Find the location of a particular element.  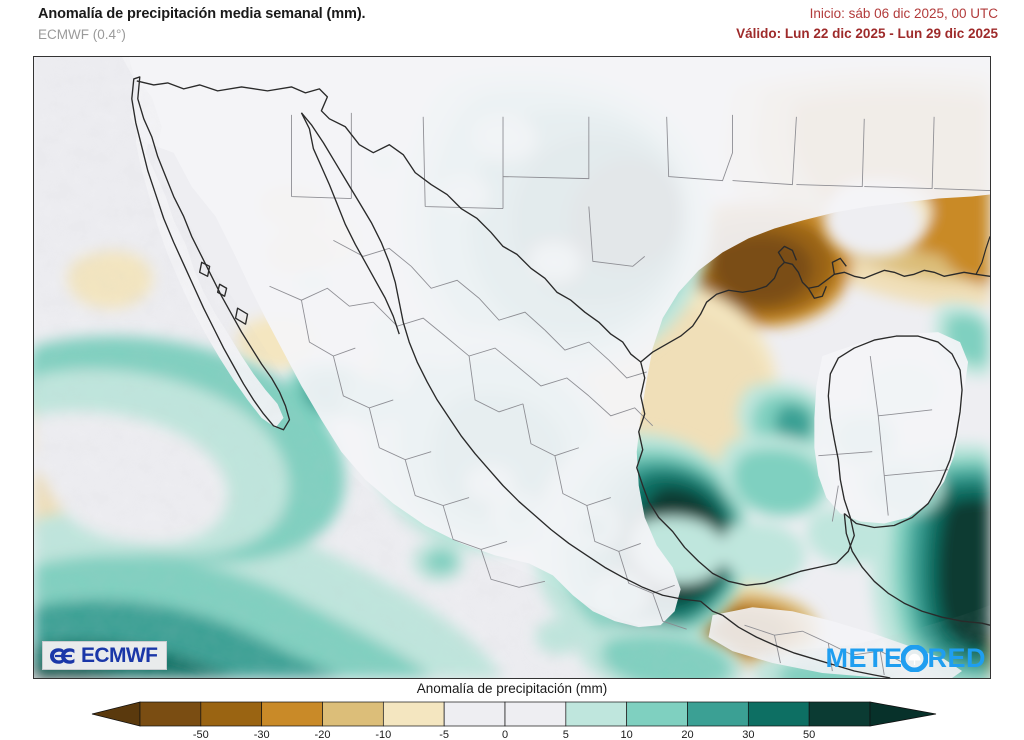

colorbar-tick-label: -10 is located at coordinates (383, 734).